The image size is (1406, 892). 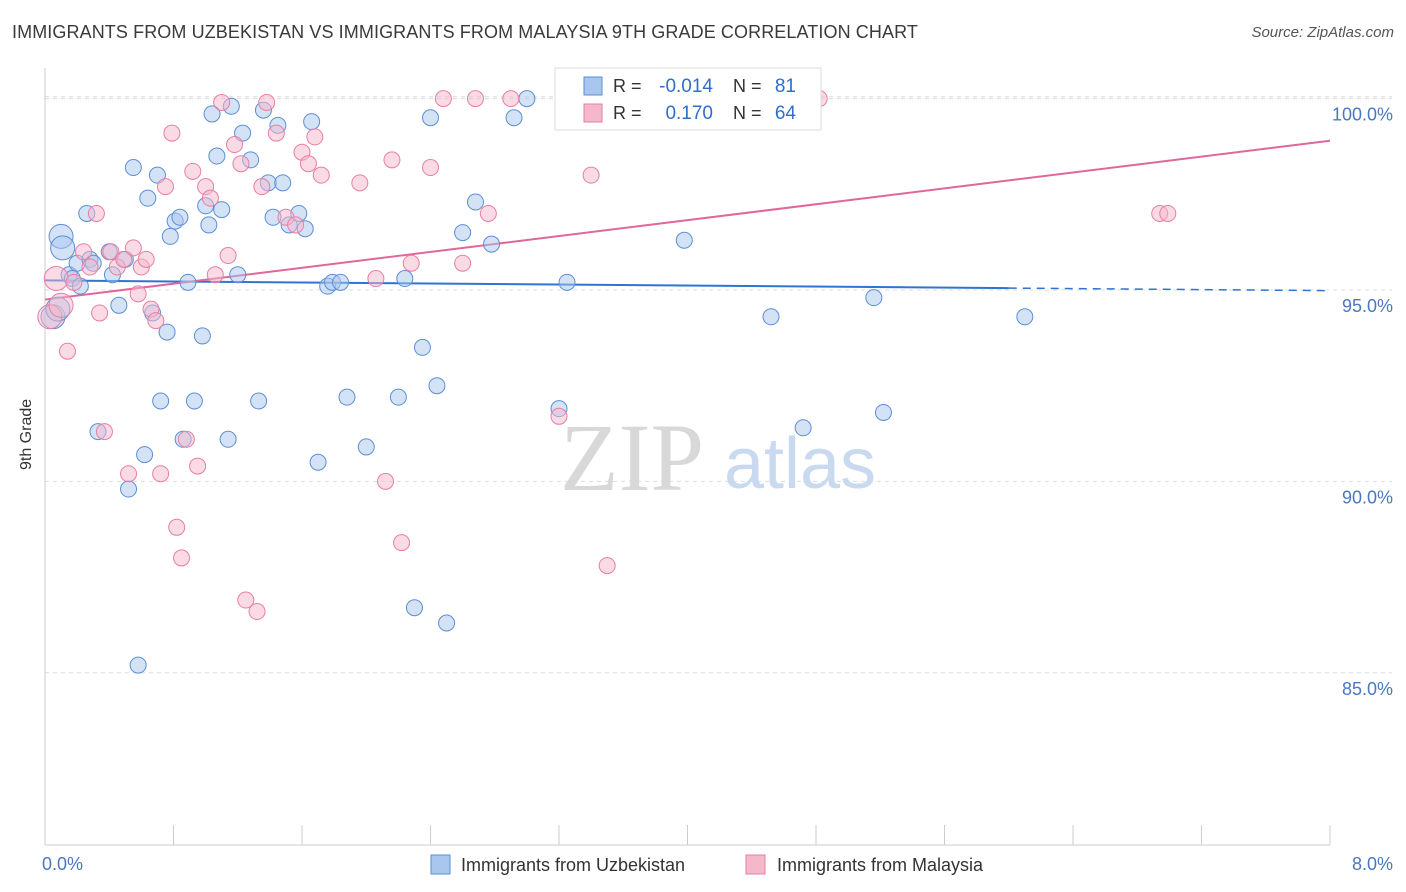 I want to click on source-label: Source: ZipAtlas.com, so click(x=1322, y=32).